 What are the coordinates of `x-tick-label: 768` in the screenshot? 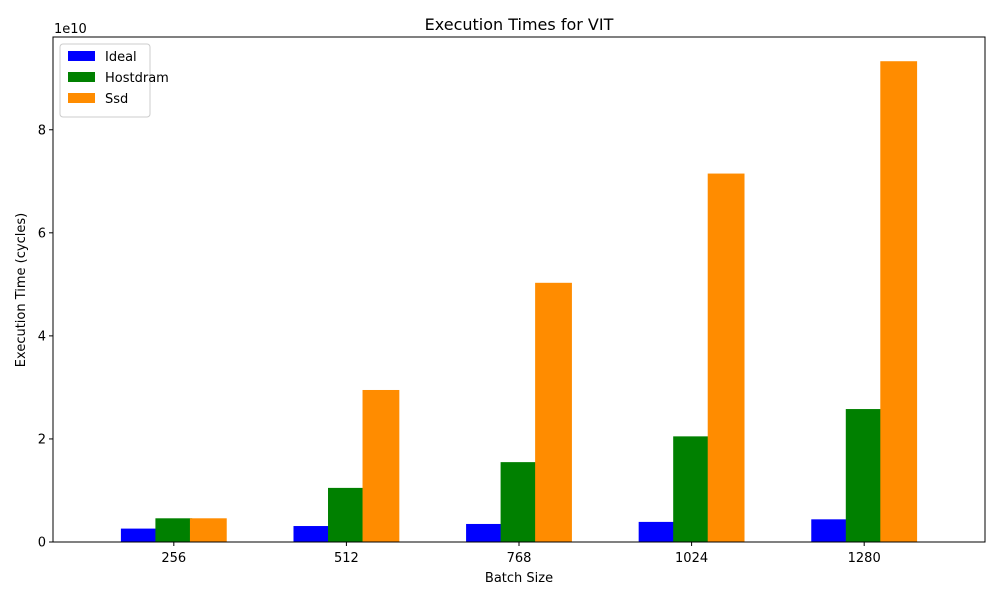 It's located at (519, 558).